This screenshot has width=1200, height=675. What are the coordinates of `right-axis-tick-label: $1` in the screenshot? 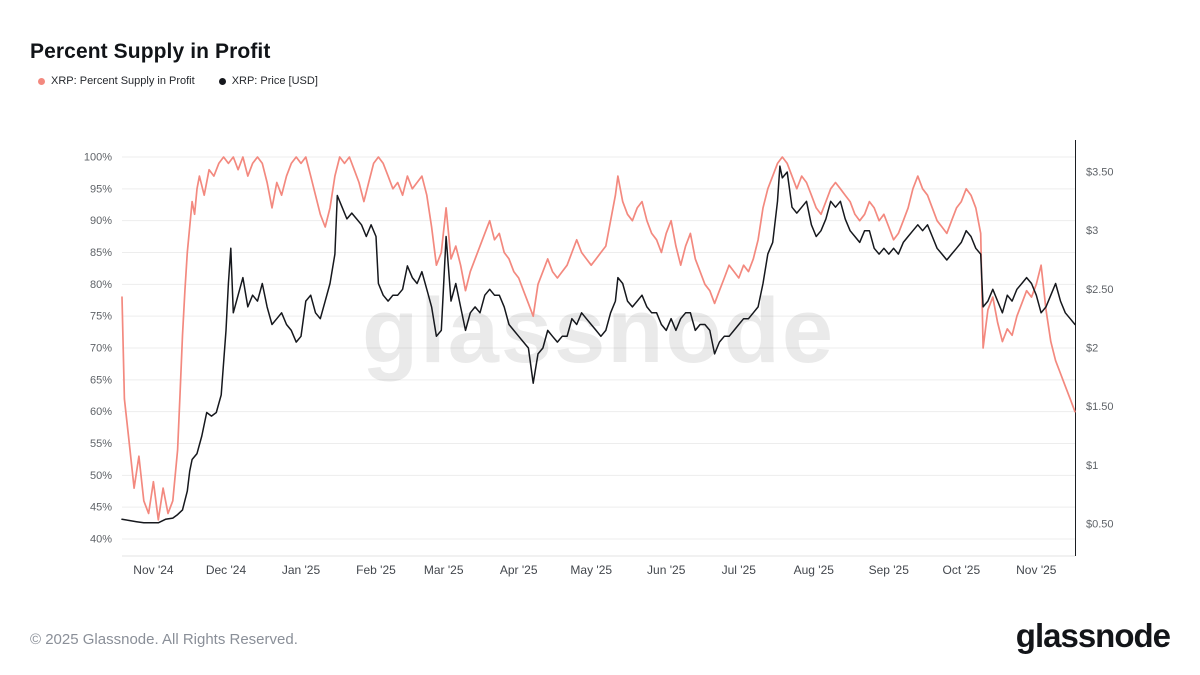 It's located at (1092, 466).